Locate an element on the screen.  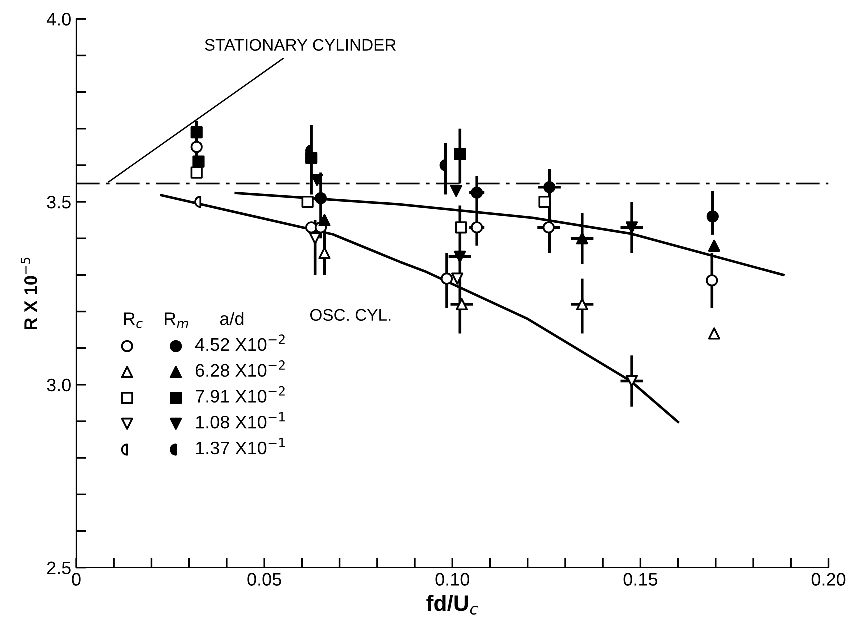
ref-line-label: STATIONARY CYLINDER is located at coordinates (300, 45).